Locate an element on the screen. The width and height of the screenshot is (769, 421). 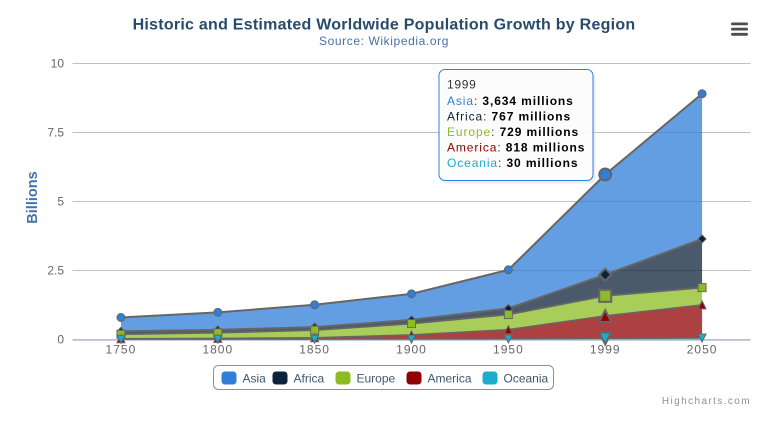
svg-text: 0 is located at coordinates (60, 340).